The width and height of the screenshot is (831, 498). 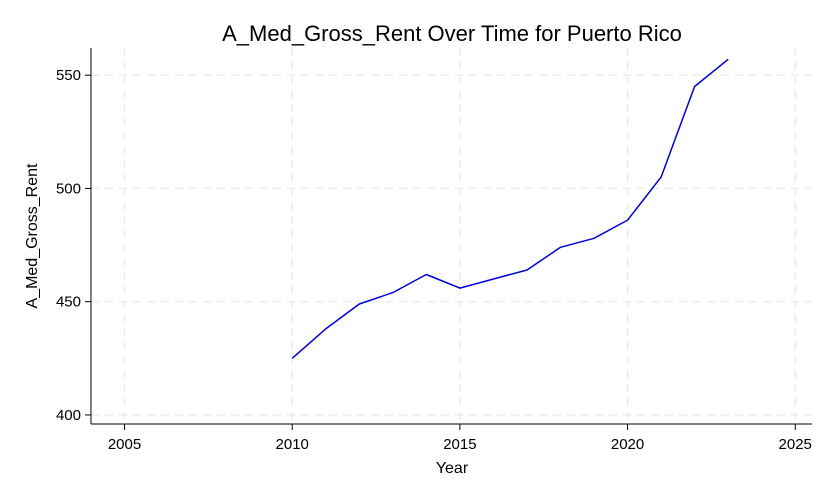 I want to click on x-axis-label: Year, so click(x=452, y=468).